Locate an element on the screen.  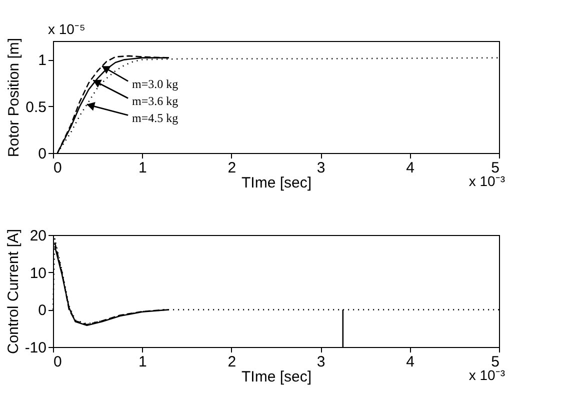
y-tick-label: 0.5 is located at coordinates (36, 107).